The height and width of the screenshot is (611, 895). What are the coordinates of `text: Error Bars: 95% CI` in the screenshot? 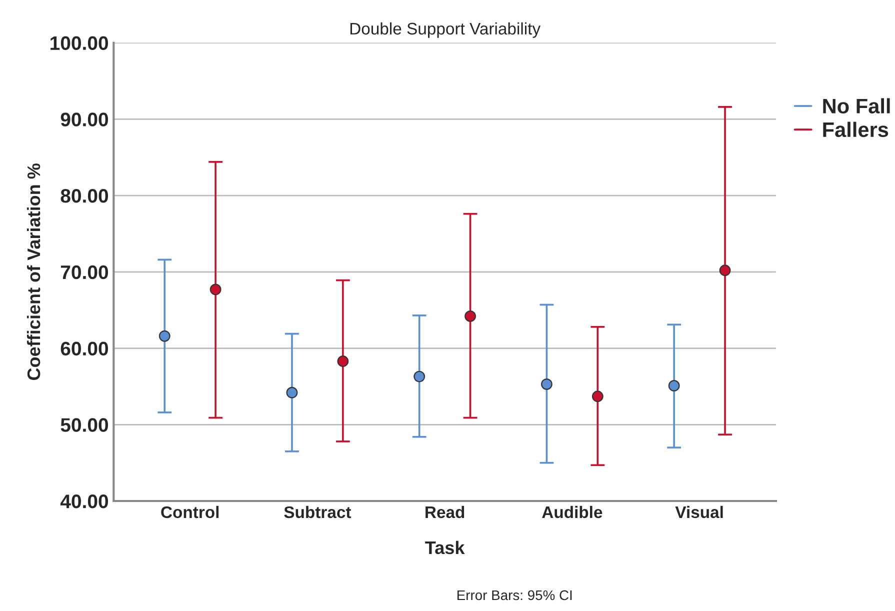 It's located at (514, 595).